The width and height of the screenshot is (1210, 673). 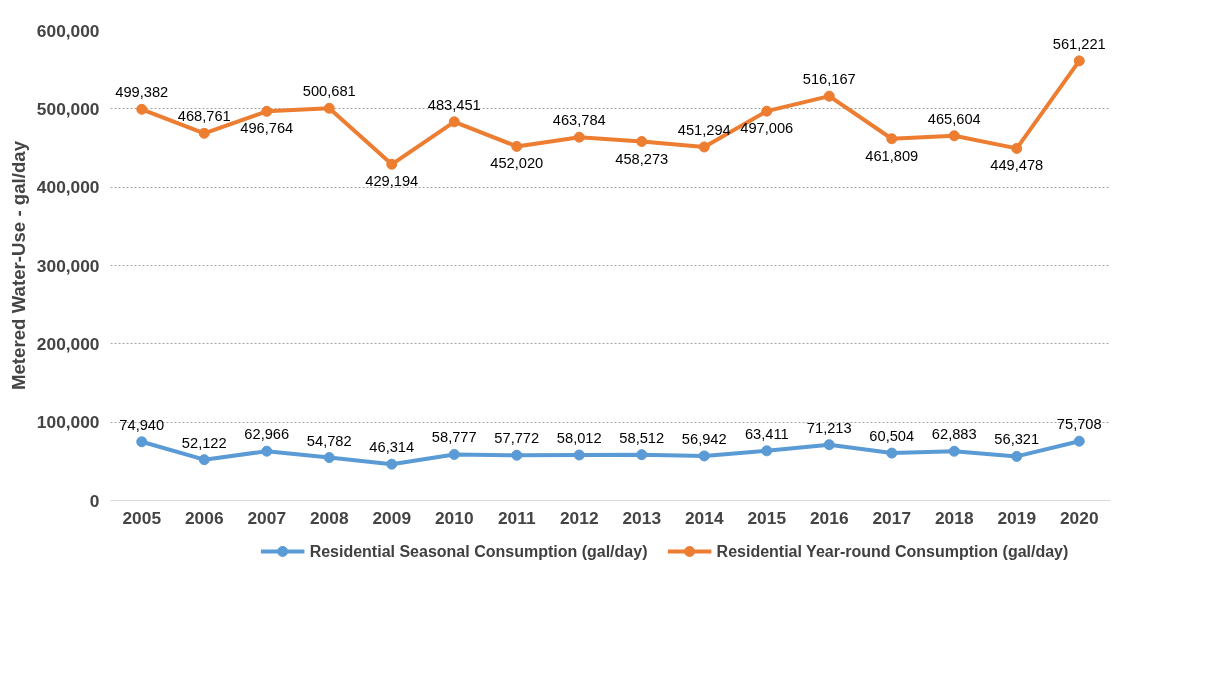 What do you see at coordinates (954, 118) in the screenshot?
I see `data-label: 465,604` at bounding box center [954, 118].